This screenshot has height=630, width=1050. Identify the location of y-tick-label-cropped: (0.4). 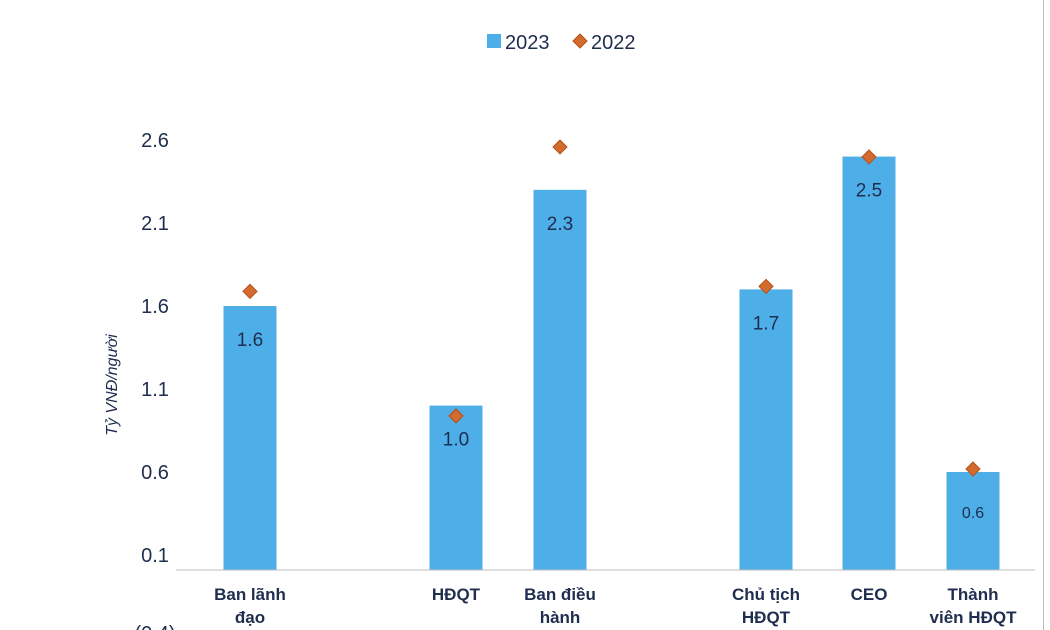
(154, 626).